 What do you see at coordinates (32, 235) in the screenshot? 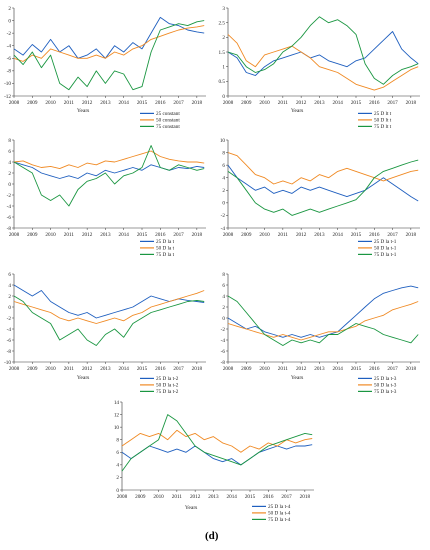
I see `x-tick-label-2-1: 2009` at bounding box center [32, 235].